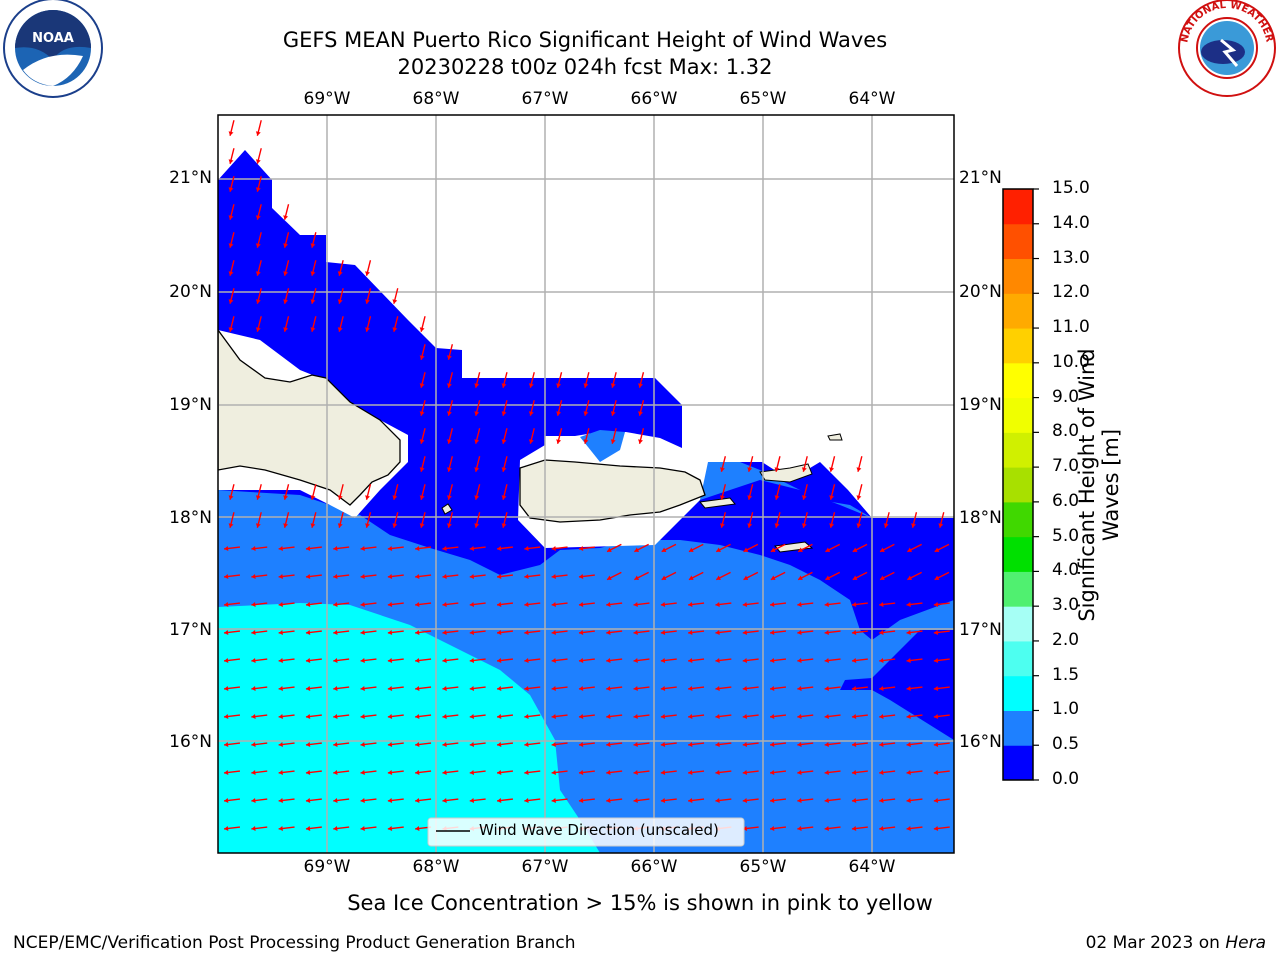 This screenshot has width=1280, height=960. I want to click on colorbar-label: Significant Height of Wind Waves [m], so click(1099, 485).